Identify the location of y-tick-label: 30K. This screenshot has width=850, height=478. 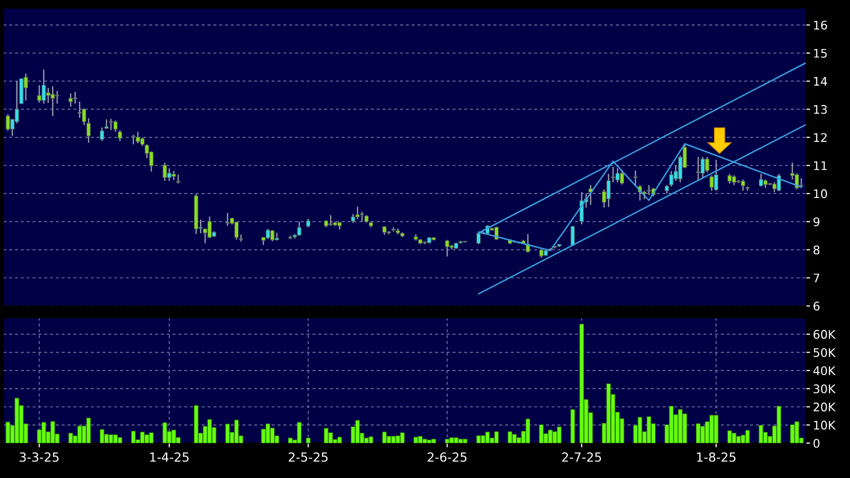
(825, 389).